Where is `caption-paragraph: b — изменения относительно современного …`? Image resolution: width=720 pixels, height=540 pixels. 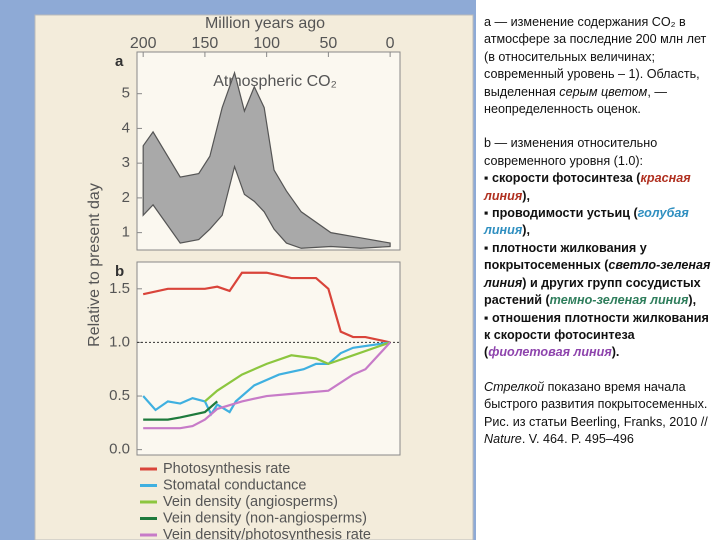
caption-paragraph: b — изменения относительно современного … is located at coordinates (598, 248).